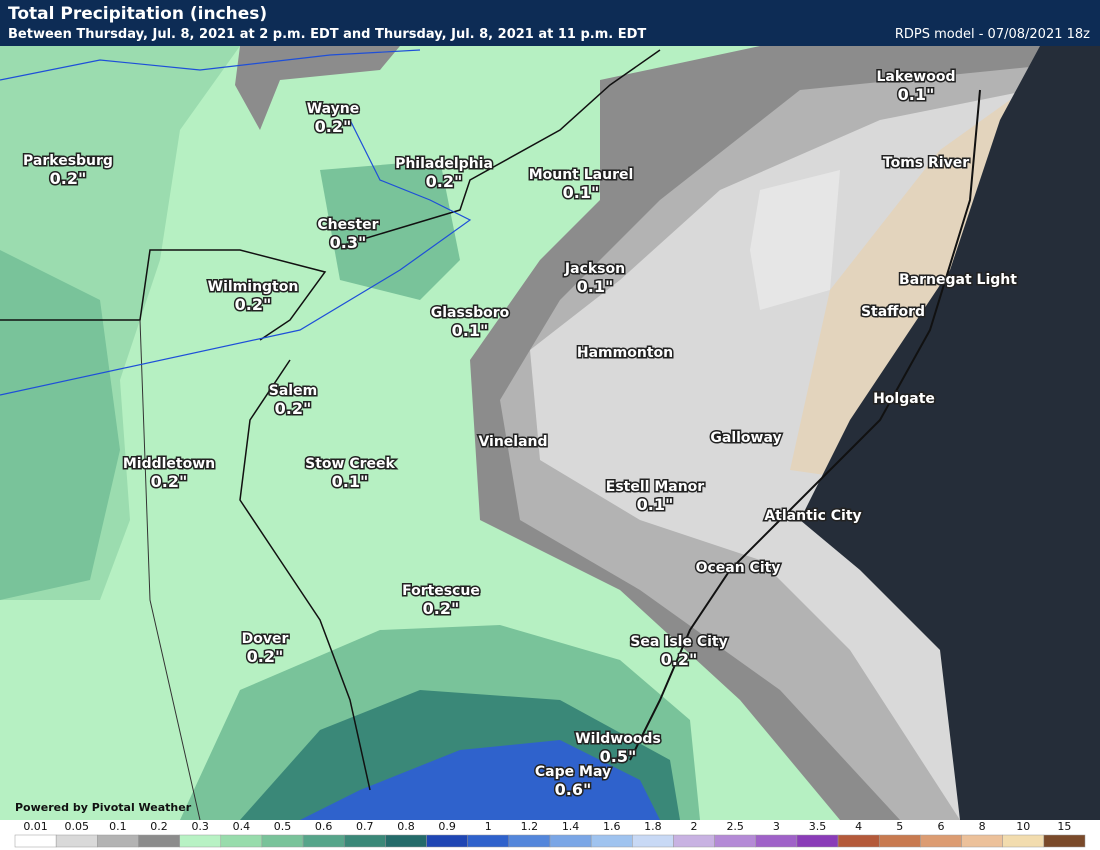  Describe the element at coordinates (444, 164) in the screenshot. I see `place-name: Philadelphia` at that location.